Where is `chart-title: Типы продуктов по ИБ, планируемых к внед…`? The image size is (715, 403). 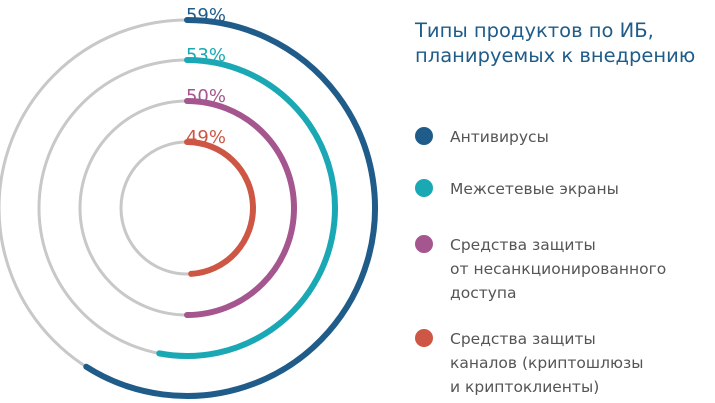
chart-title: Типы продуктов по ИБ, планируемых к внед… is located at coordinates (565, 43).